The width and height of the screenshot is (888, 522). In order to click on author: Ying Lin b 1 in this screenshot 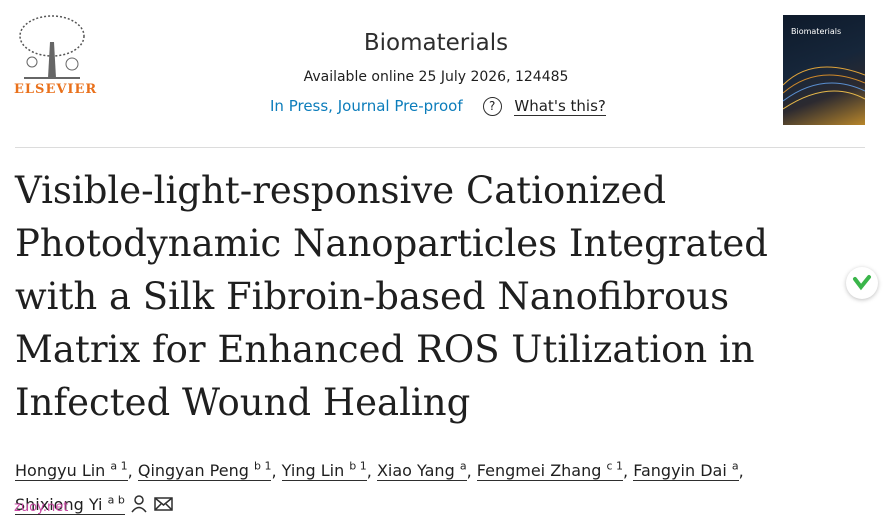, I will do `click(324, 471)`.